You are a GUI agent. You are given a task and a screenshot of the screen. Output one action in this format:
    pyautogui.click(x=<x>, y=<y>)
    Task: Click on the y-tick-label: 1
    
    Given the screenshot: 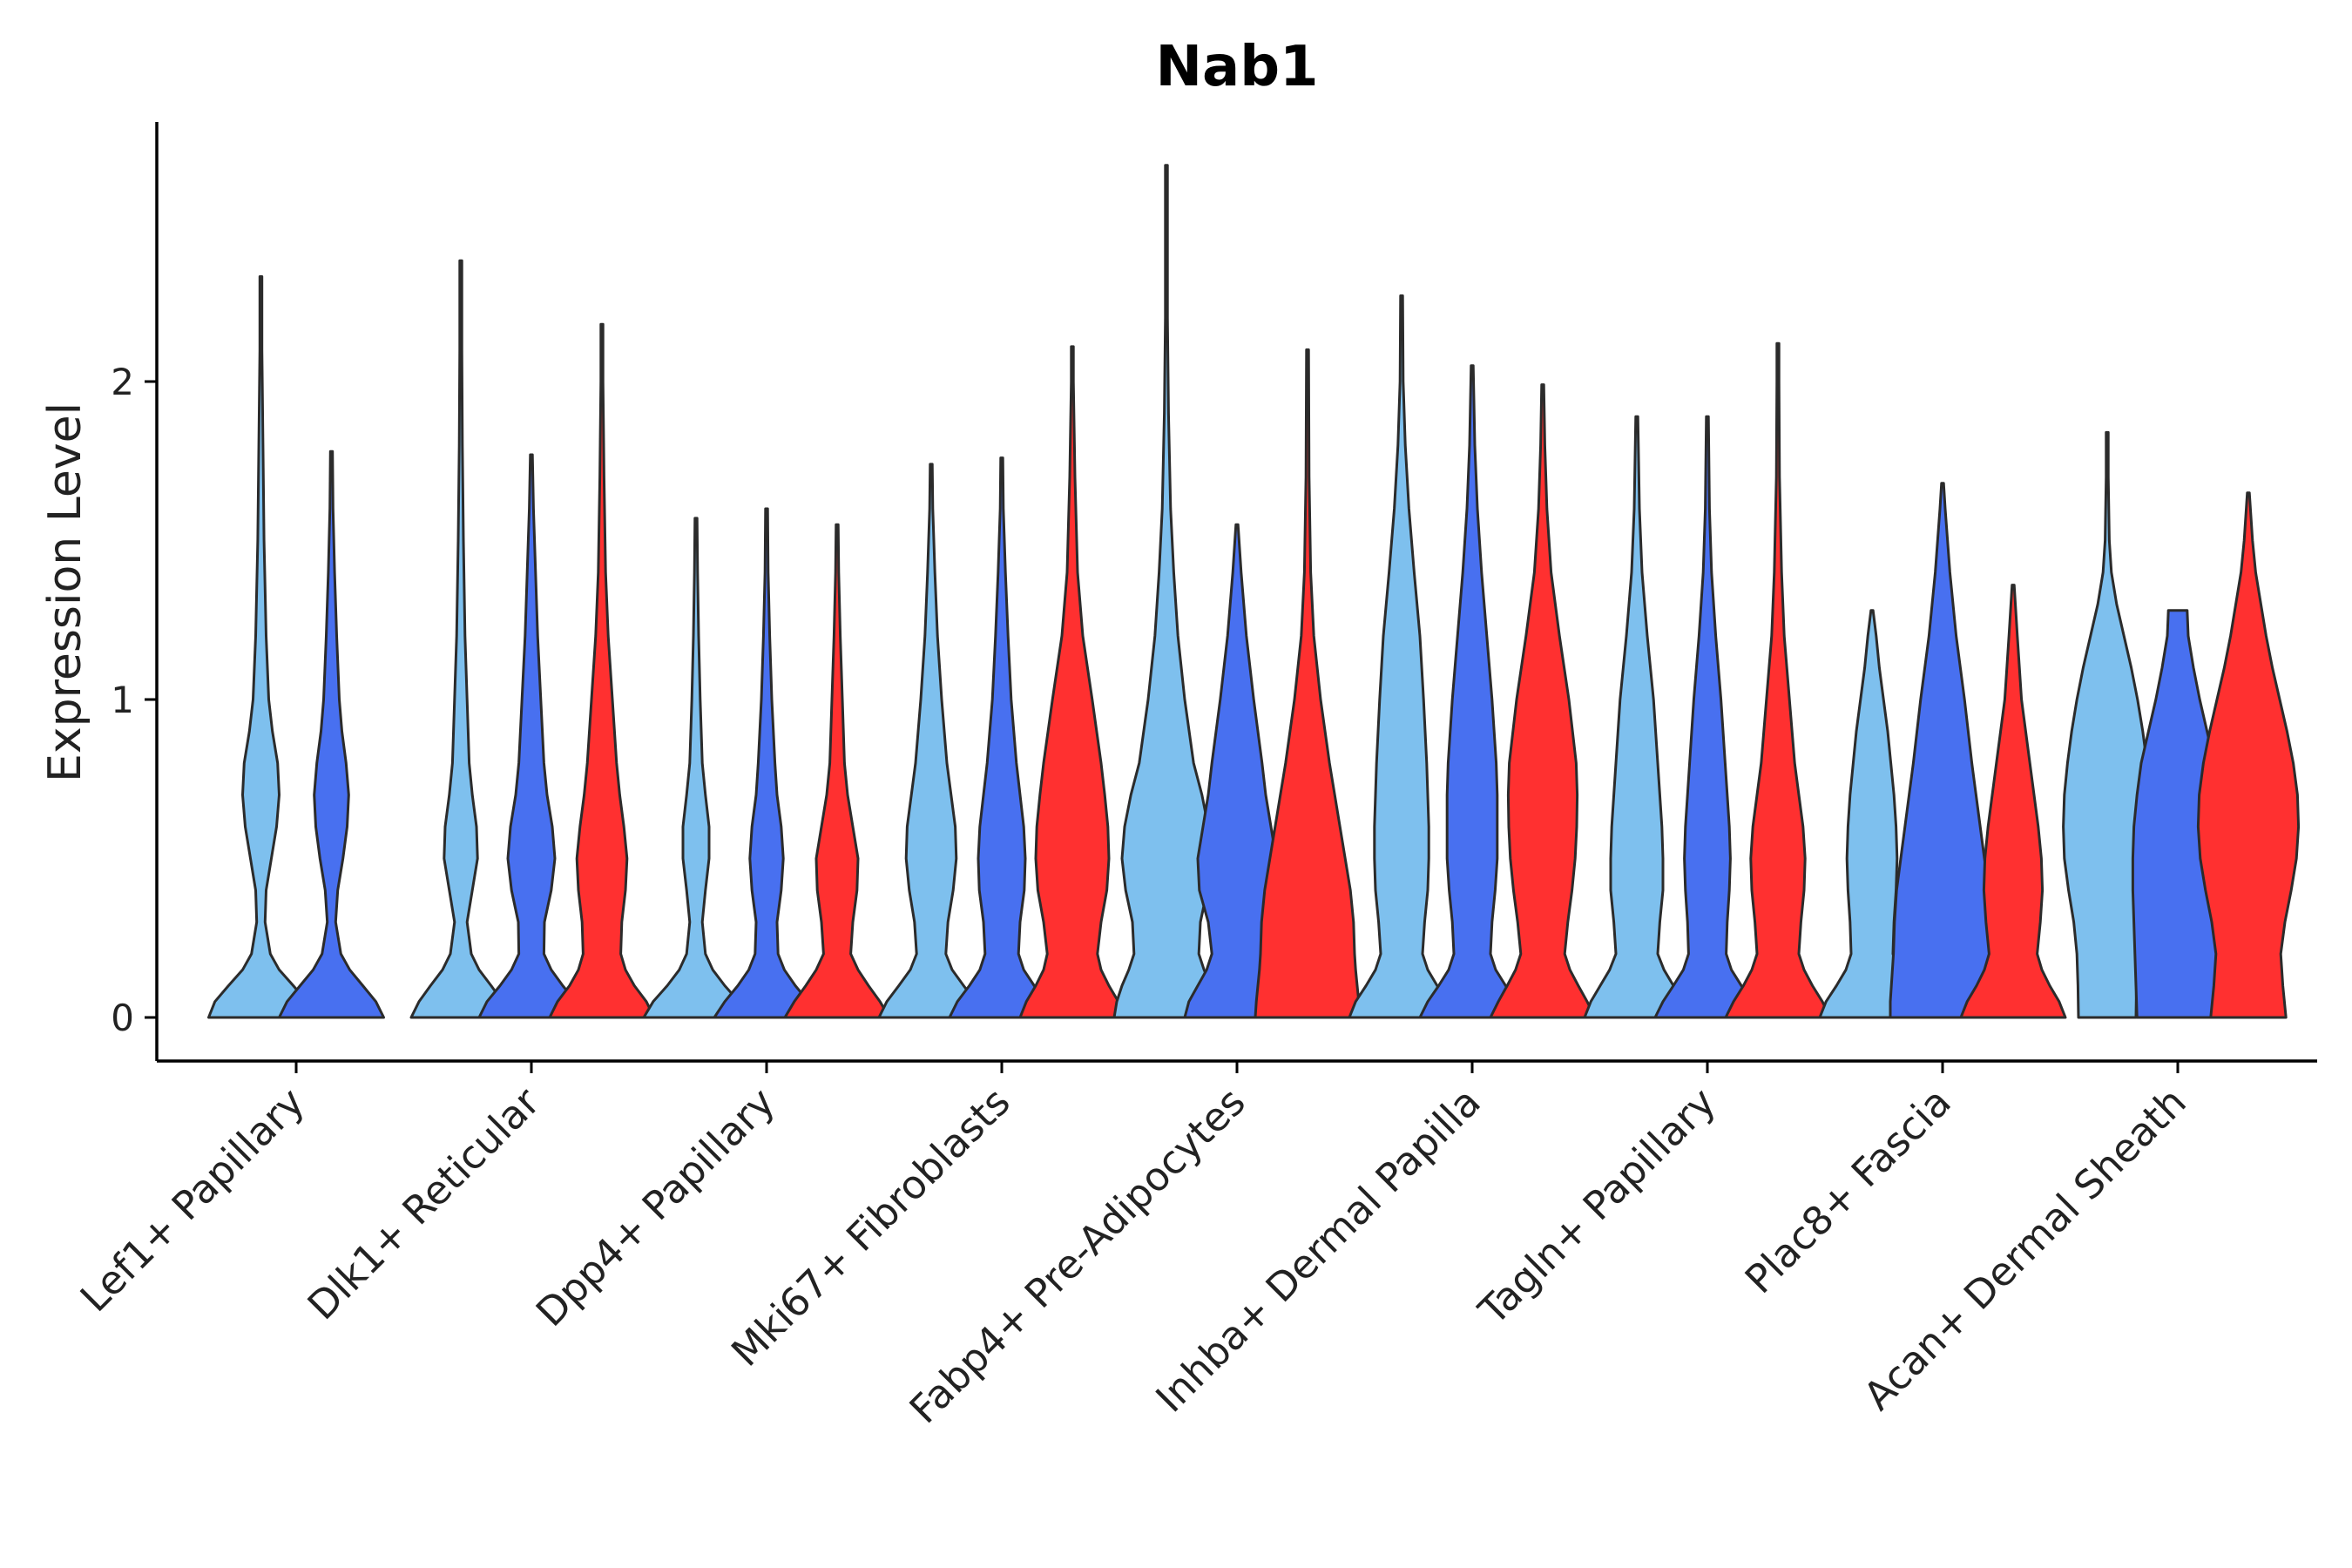 What is the action you would take?
    pyautogui.click(x=122, y=700)
    